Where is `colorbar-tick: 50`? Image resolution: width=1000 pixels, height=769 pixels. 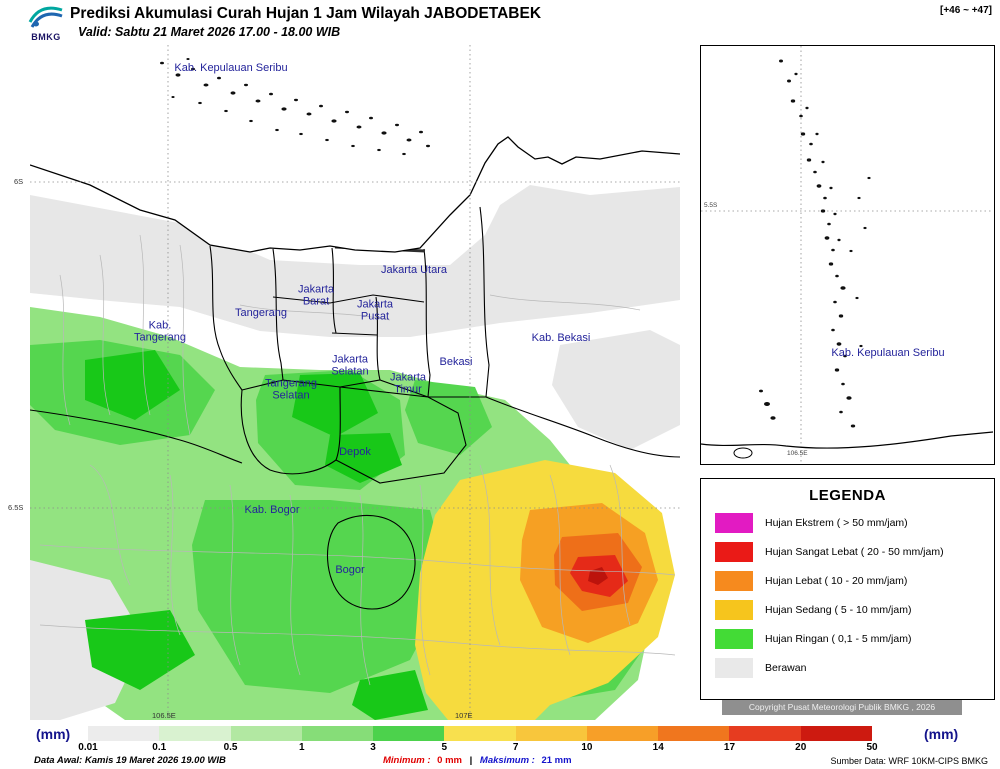
colorbar-tick: 50 is located at coordinates (872, 747).